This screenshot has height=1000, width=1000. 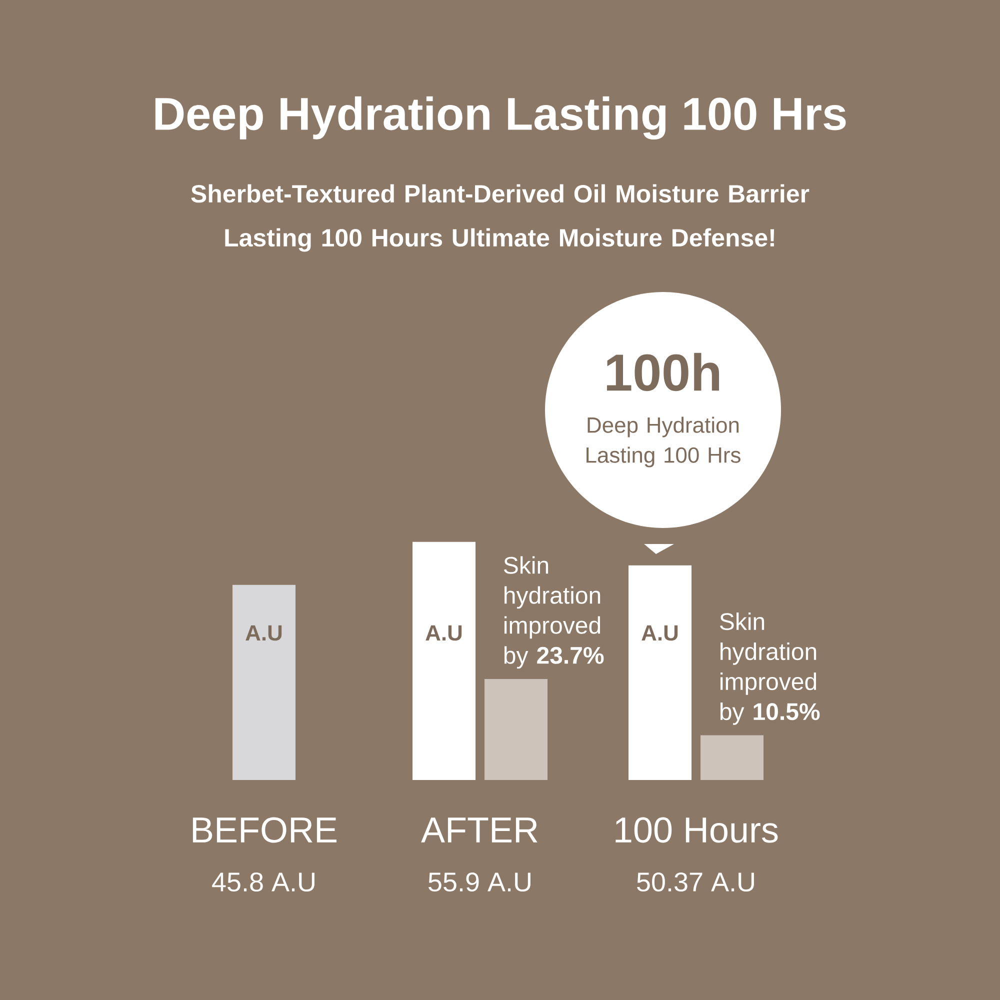 What do you see at coordinates (479, 830) in the screenshot?
I see `x-tick-label: AFTER` at bounding box center [479, 830].